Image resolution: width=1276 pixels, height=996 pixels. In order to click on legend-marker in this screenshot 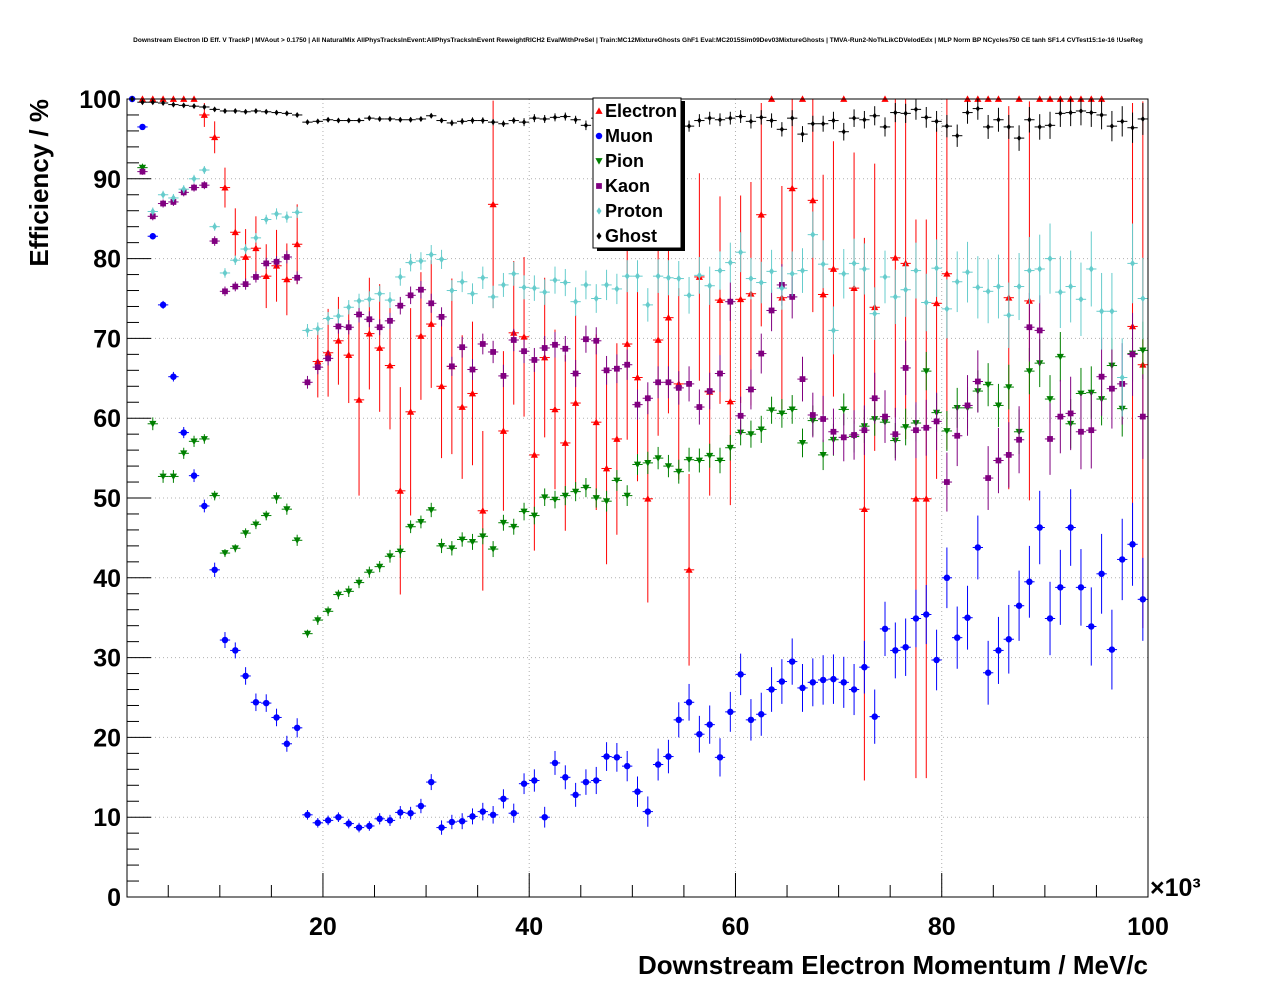, I will do `click(599, 186)`.